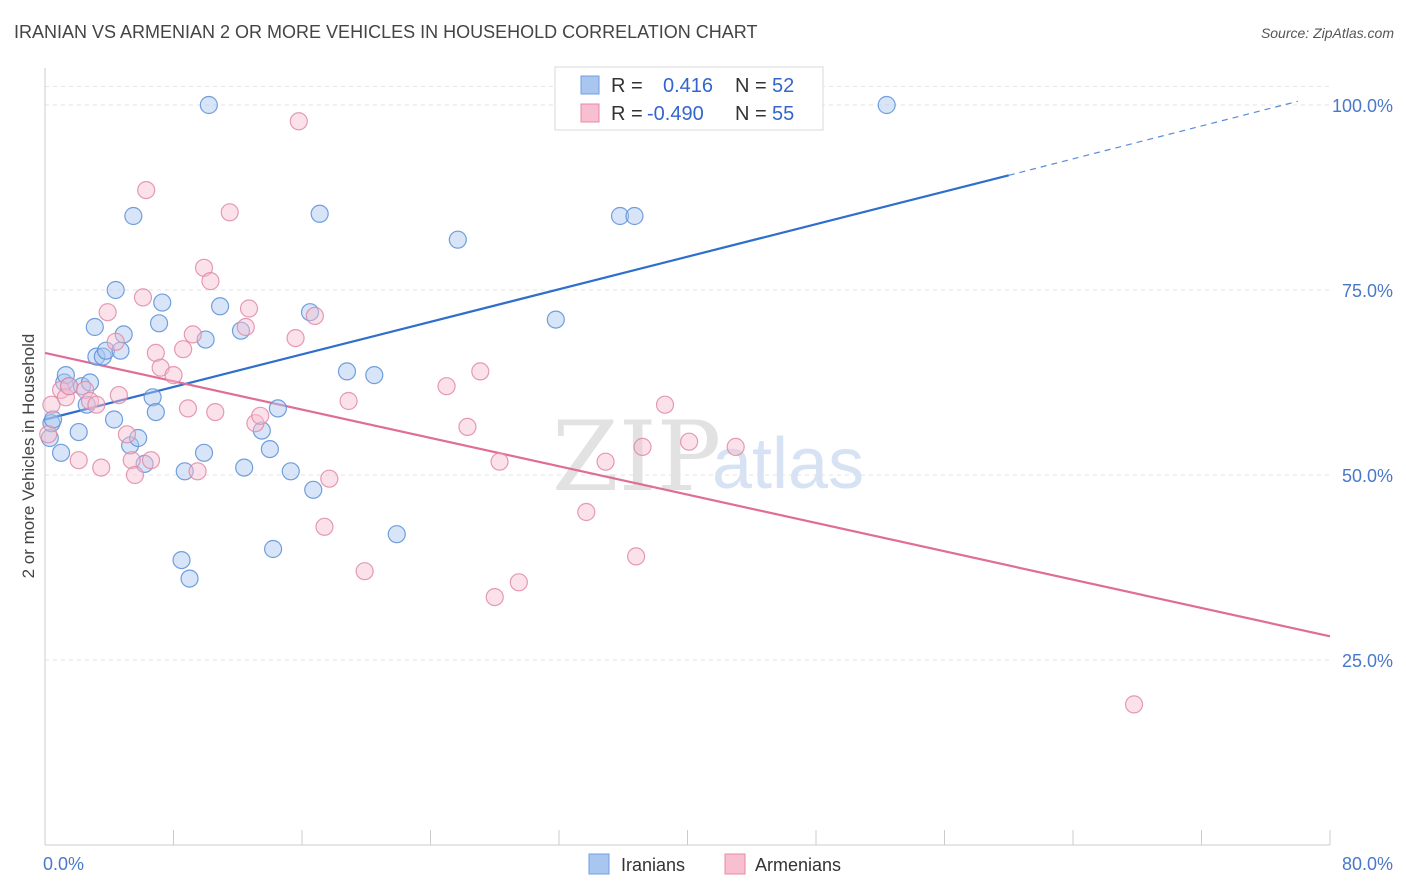 This screenshot has height=892, width=1406. I want to click on legend-r-label-2: R =, so click(627, 114).